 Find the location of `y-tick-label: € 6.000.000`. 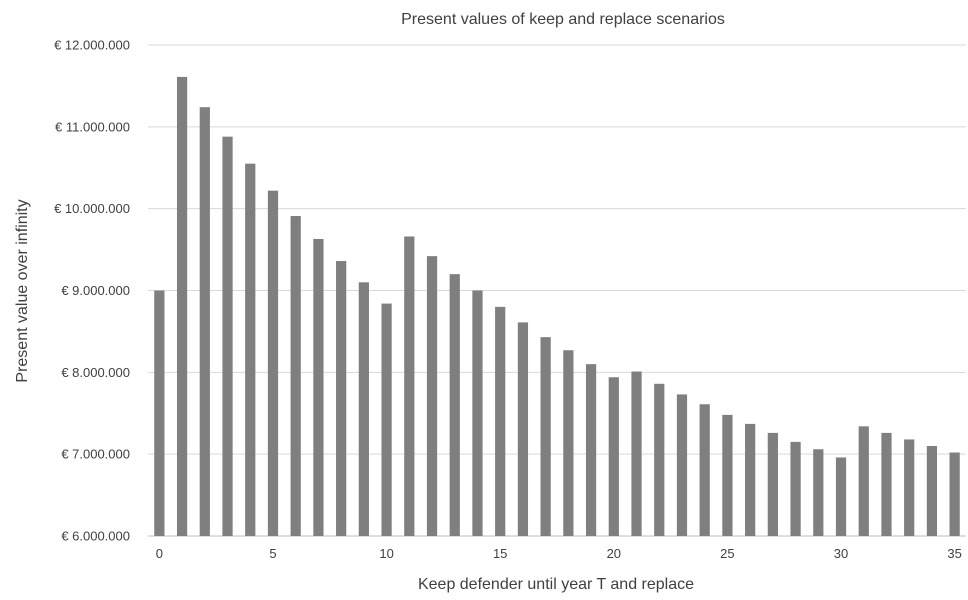

y-tick-label: € 6.000.000 is located at coordinates (95, 536).